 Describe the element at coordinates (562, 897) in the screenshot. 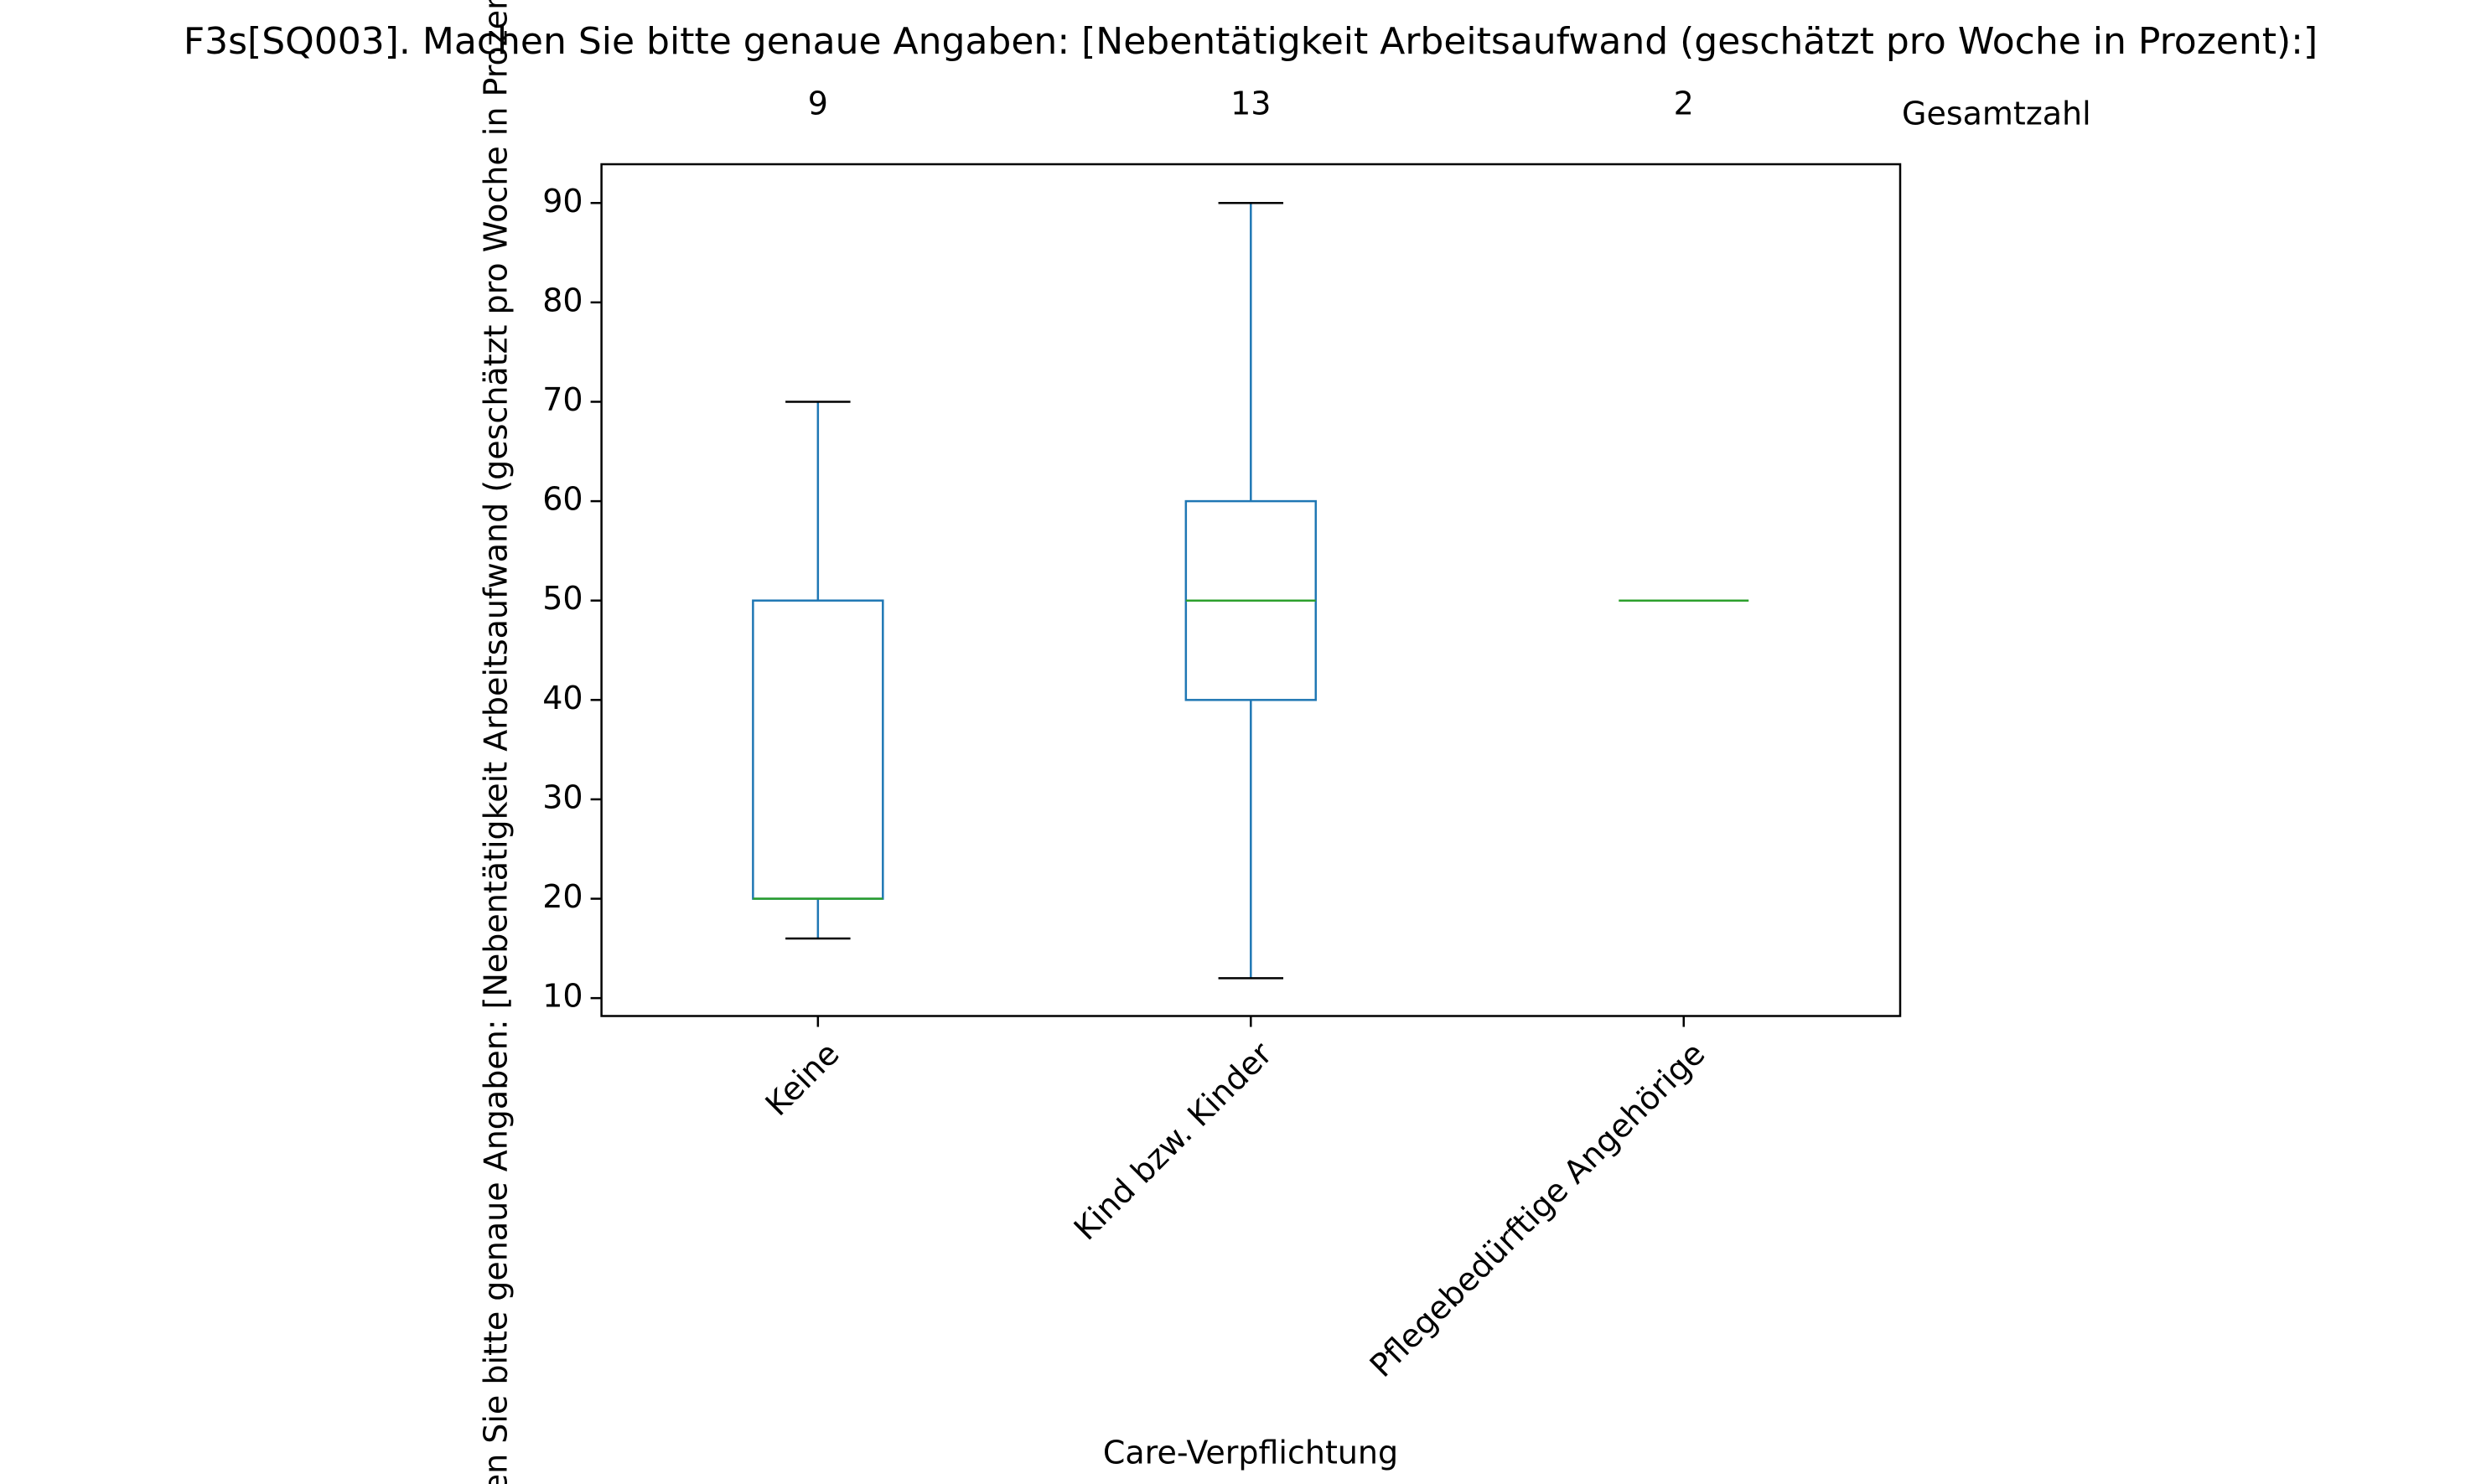

I see `y-tick-label: 20` at that location.